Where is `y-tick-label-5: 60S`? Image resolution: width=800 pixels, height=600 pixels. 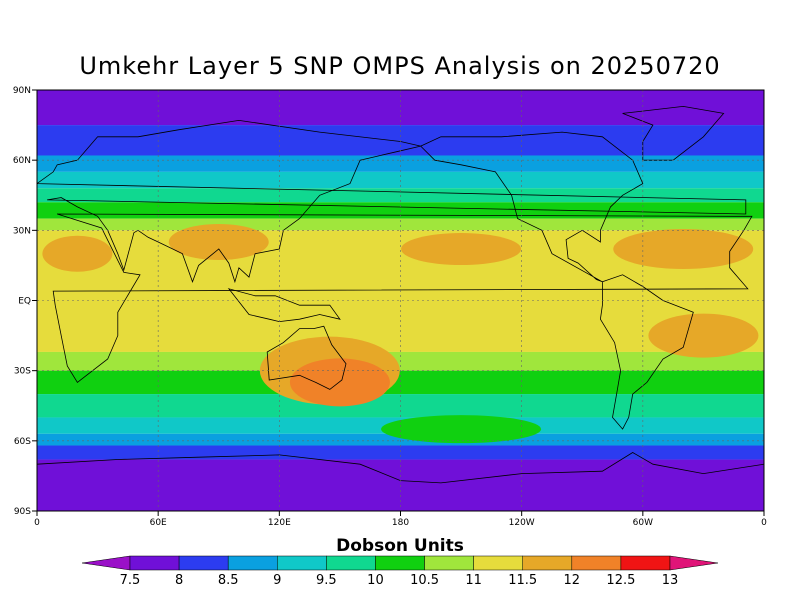
y-tick-label-5: 60S is located at coordinates (22, 442).